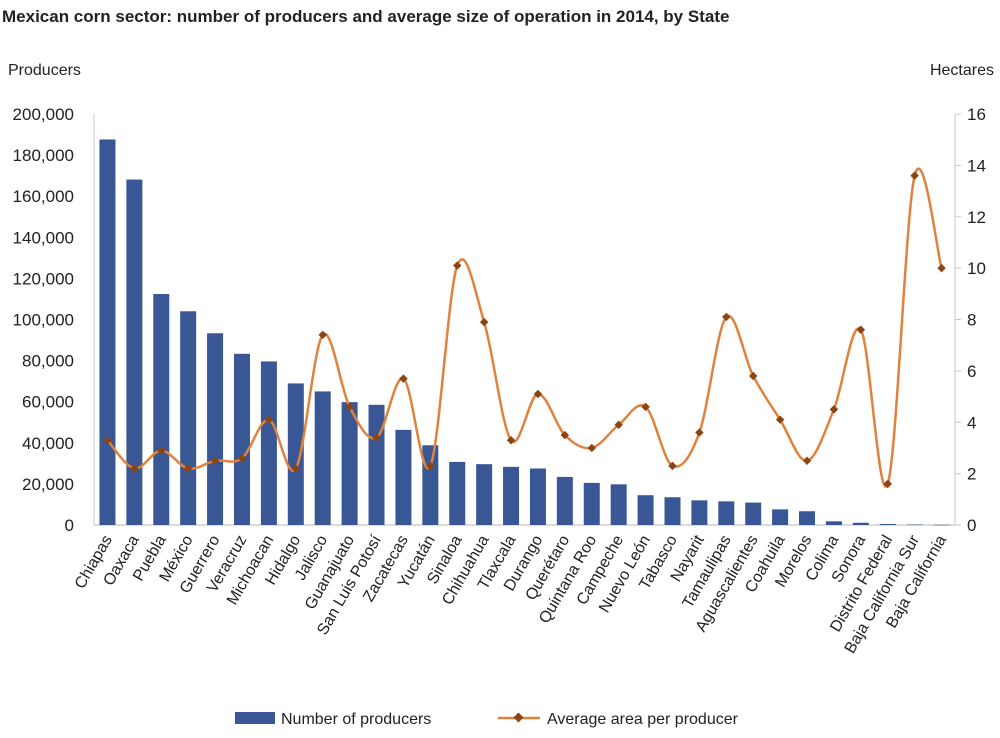 This screenshot has width=1000, height=738. I want to click on left-tick-label: 20,000, so click(48, 484).